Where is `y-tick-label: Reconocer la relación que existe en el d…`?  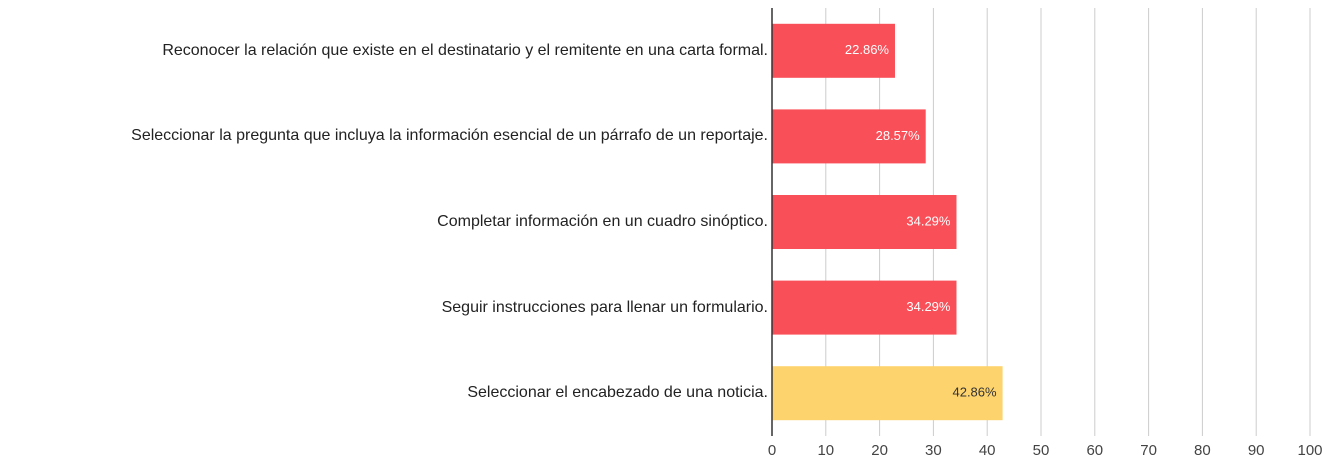 y-tick-label: Reconocer la relación que existe en el d… is located at coordinates (465, 50).